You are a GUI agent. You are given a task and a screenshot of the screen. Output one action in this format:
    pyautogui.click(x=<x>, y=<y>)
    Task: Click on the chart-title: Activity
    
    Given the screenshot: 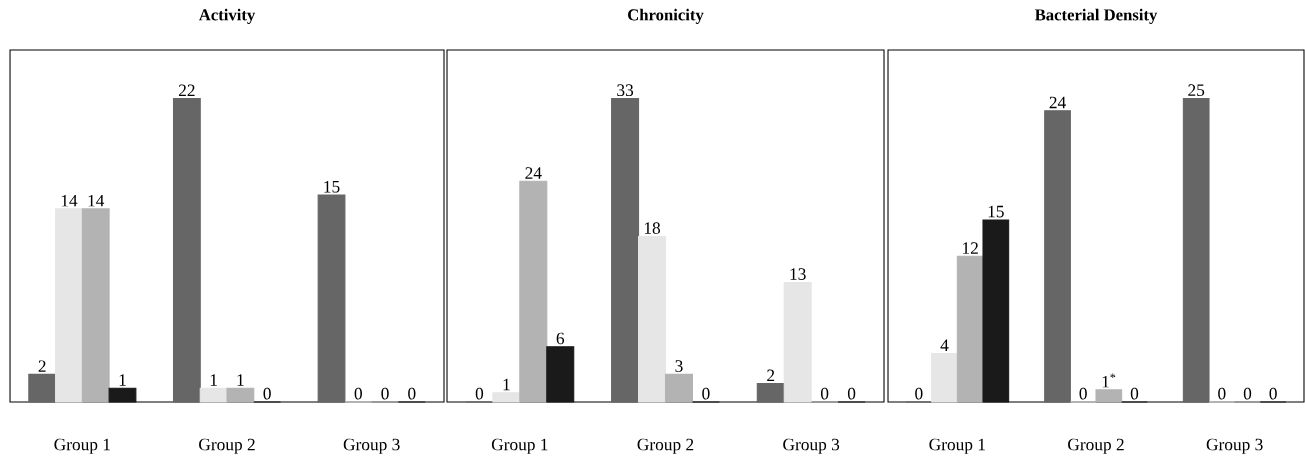 What is the action you would take?
    pyautogui.click(x=227, y=16)
    